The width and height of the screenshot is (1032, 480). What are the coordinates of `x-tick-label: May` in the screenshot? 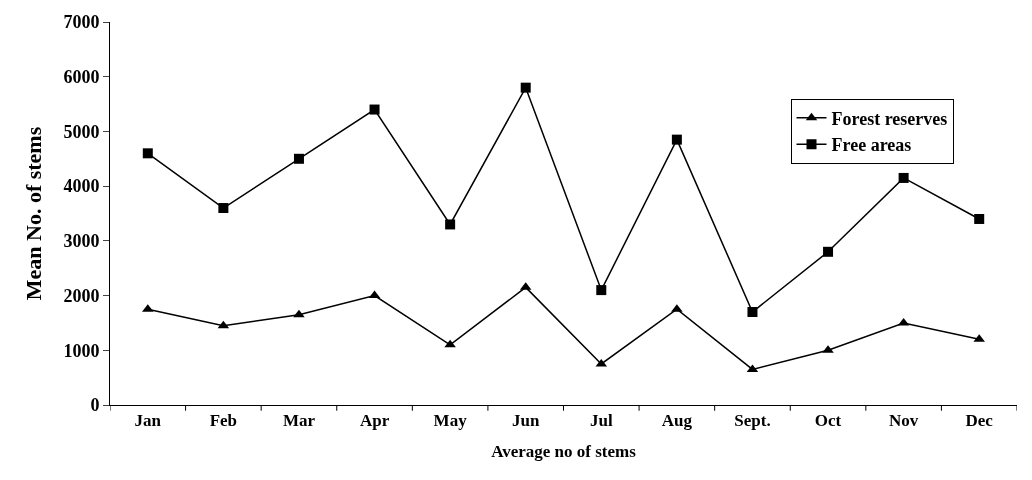 It's located at (450, 421).